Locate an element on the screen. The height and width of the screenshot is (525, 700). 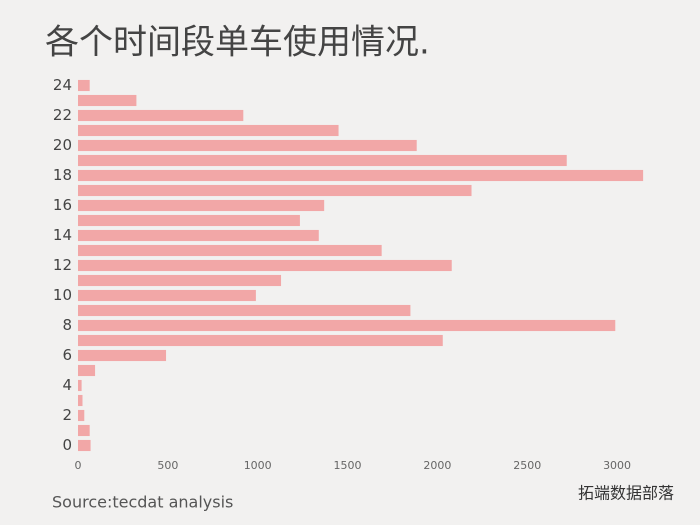
y-tick-label: 18 is located at coordinates (62, 175).